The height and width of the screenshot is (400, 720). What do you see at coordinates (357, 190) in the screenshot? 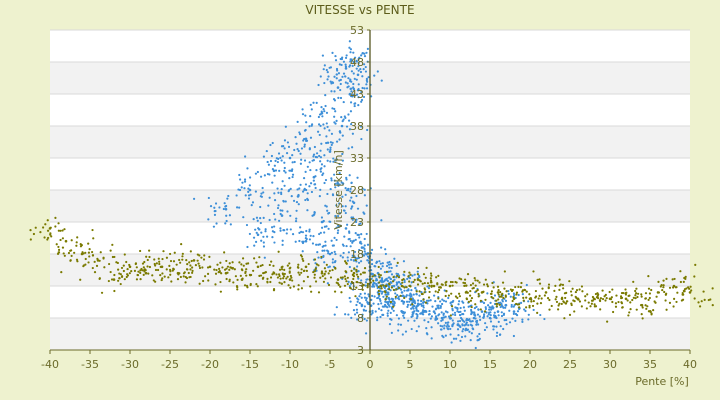
I see `y-tick-label: 28` at bounding box center [357, 190].